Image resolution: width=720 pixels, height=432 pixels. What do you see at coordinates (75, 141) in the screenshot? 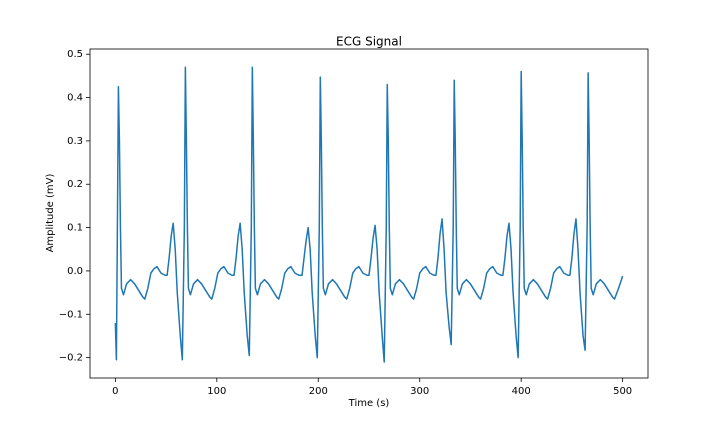
I see `y-tick-label: 0.3` at bounding box center [75, 141].